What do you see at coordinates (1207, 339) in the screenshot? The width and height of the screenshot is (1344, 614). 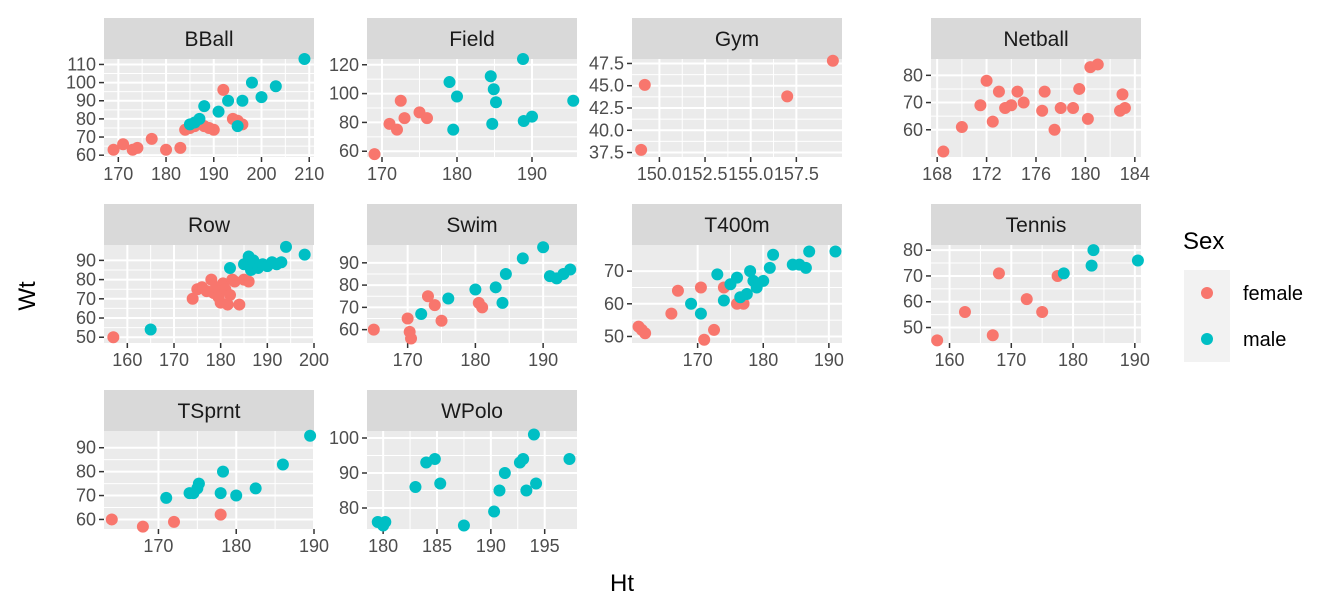 I see `legend-key-male` at bounding box center [1207, 339].